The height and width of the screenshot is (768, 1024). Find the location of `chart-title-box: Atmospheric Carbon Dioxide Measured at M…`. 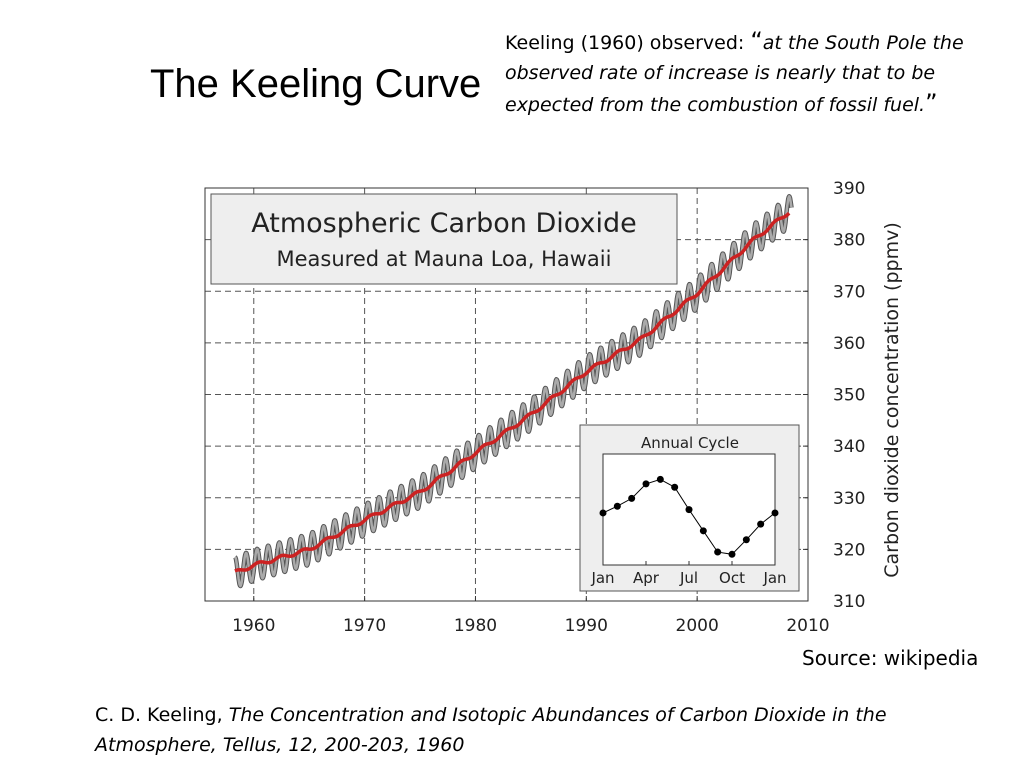

chart-title-box: Atmospheric Carbon Dioxide Measured at M… is located at coordinates (444, 239).